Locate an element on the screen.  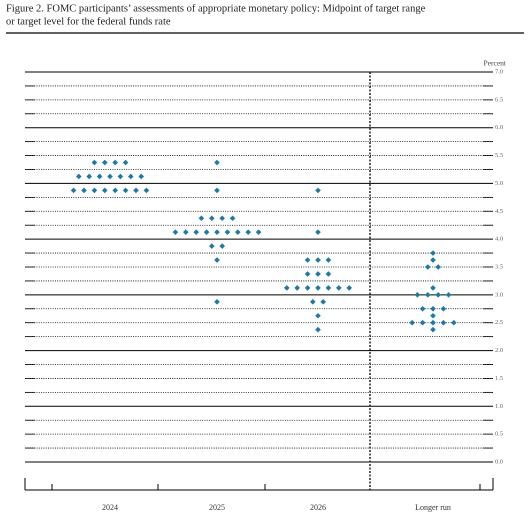
y-tick-label: 1.0 is located at coordinates (499, 406).